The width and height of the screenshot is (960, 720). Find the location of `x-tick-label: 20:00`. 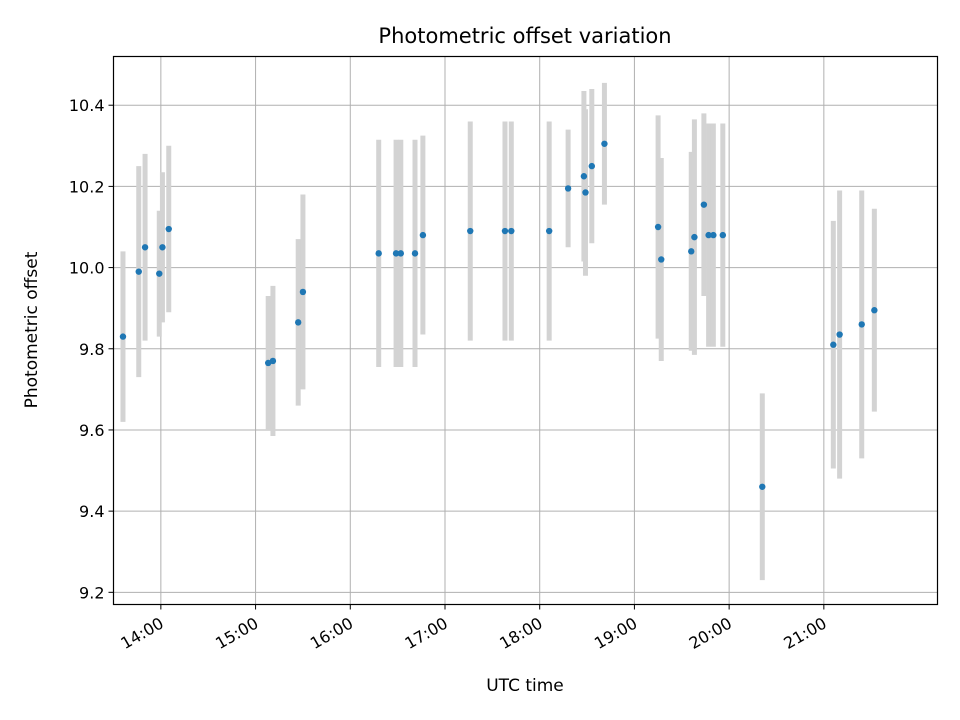

x-tick-label: 20:00 is located at coordinates (710, 634).